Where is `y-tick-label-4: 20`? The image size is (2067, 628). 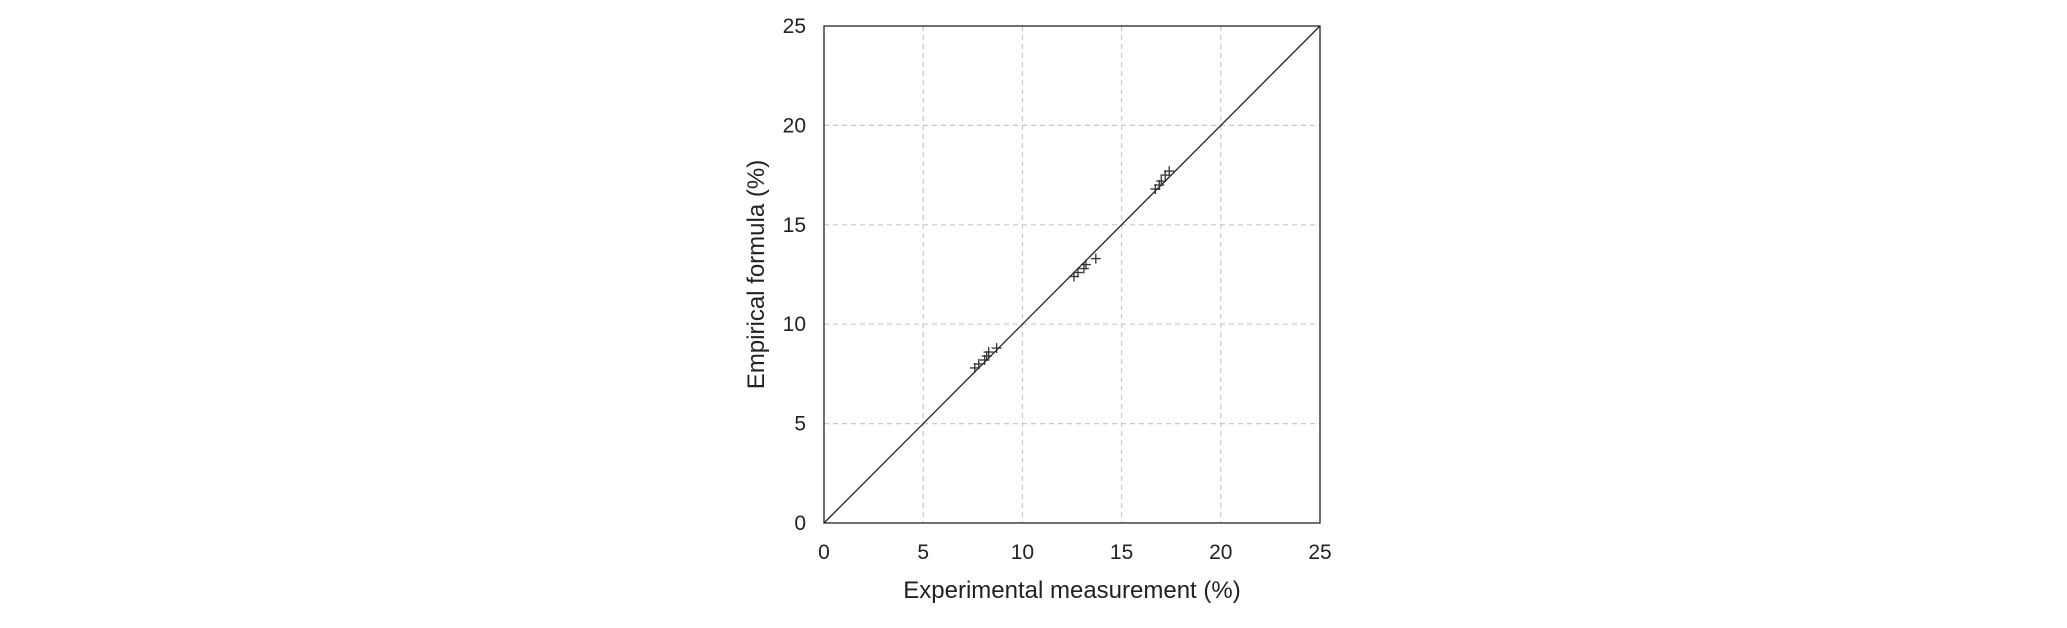 y-tick-label-4: 20 is located at coordinates (794, 125).